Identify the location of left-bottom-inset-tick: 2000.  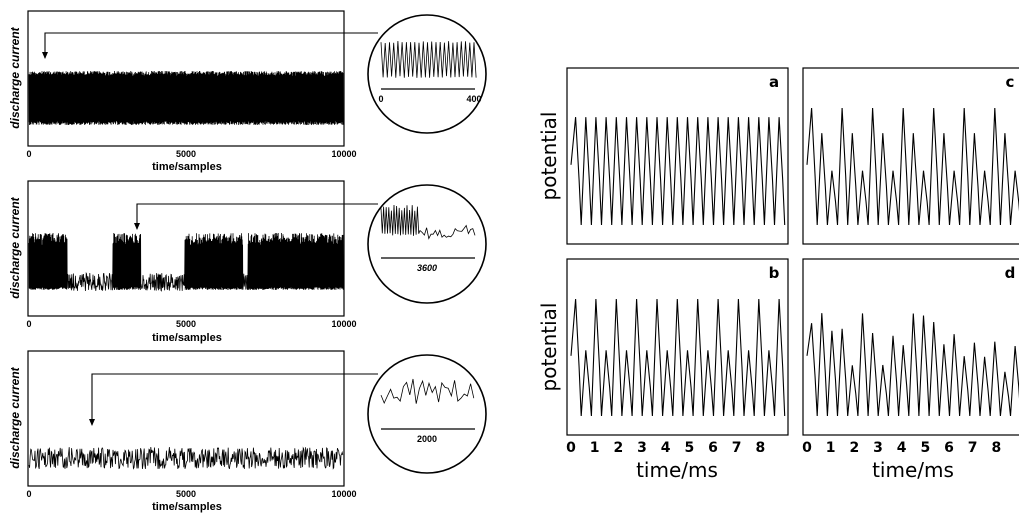
(427, 439).